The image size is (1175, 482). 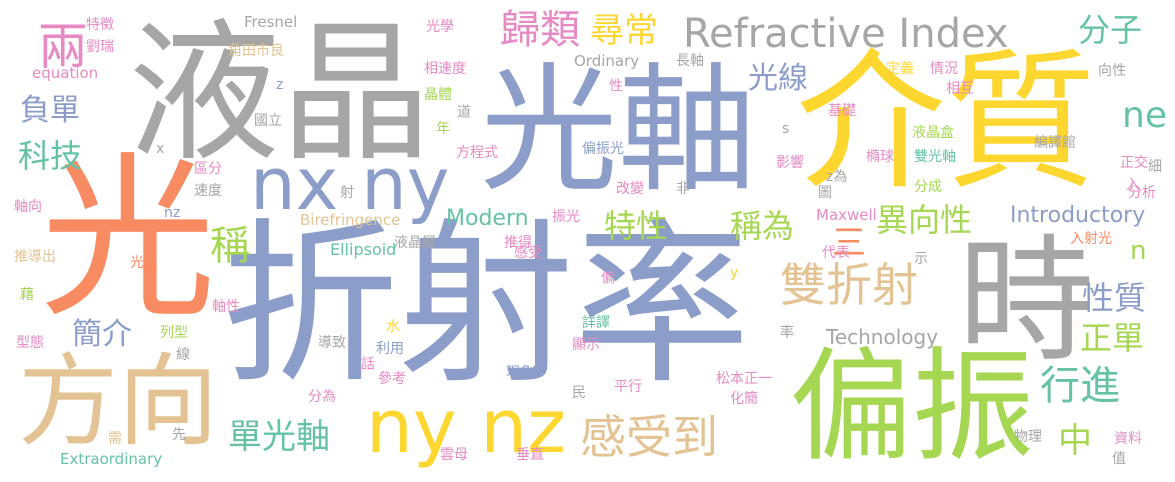 What do you see at coordinates (27, 295) in the screenshot?
I see `word: 藉` at bounding box center [27, 295].